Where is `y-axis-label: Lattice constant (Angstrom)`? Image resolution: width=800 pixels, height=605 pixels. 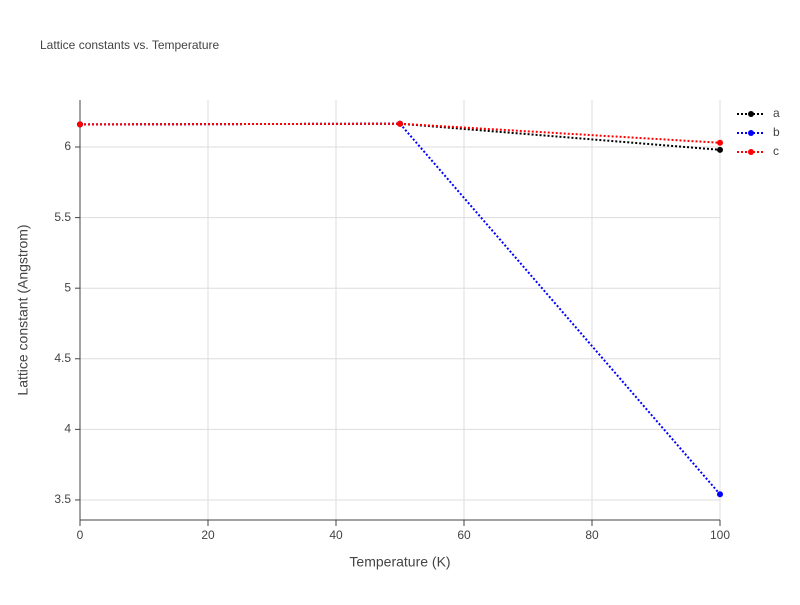 y-axis-label: Lattice constant (Angstrom) is located at coordinates (23, 309).